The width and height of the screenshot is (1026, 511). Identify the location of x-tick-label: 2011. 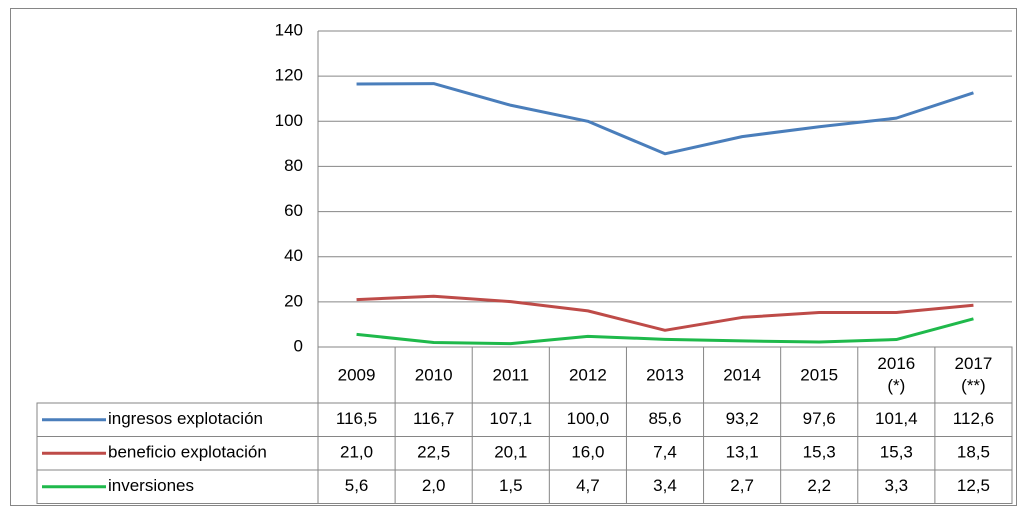
(510, 374).